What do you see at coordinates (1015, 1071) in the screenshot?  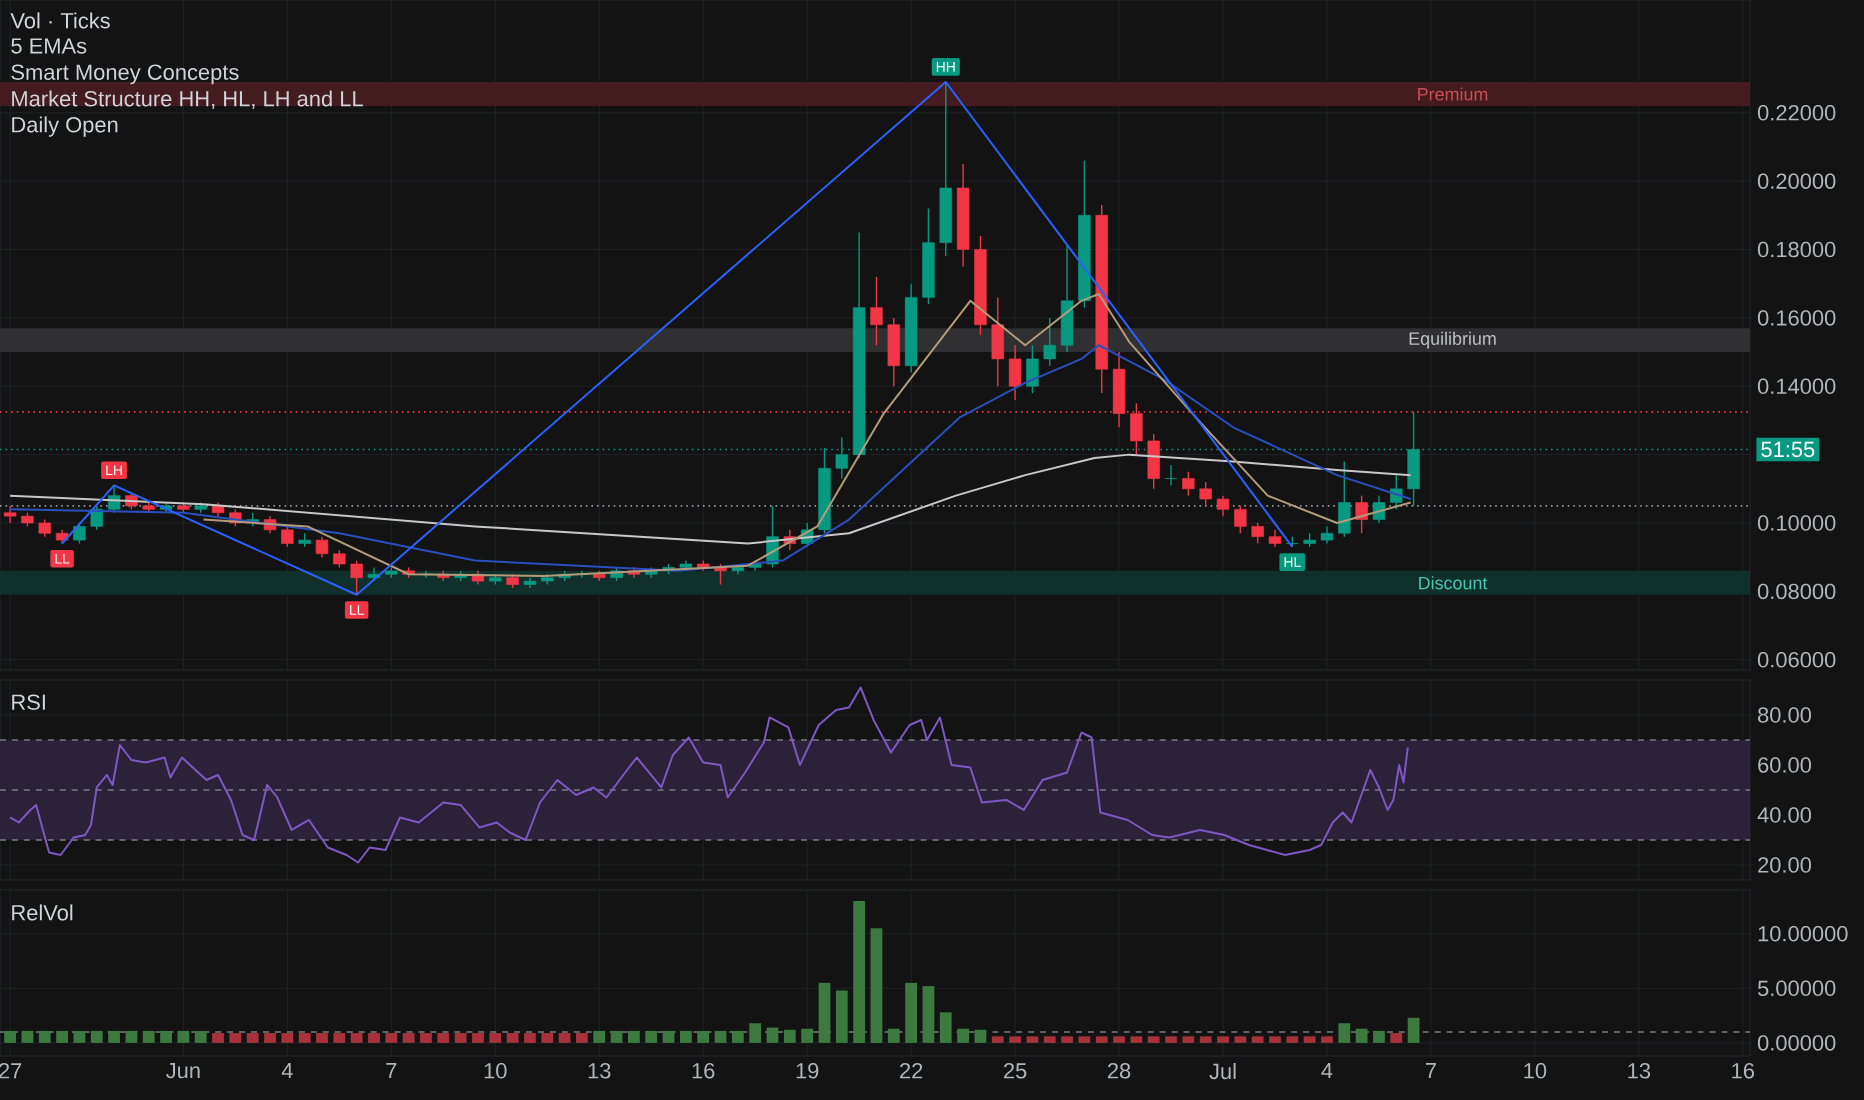 I see `x-tick-label: 25` at bounding box center [1015, 1071].